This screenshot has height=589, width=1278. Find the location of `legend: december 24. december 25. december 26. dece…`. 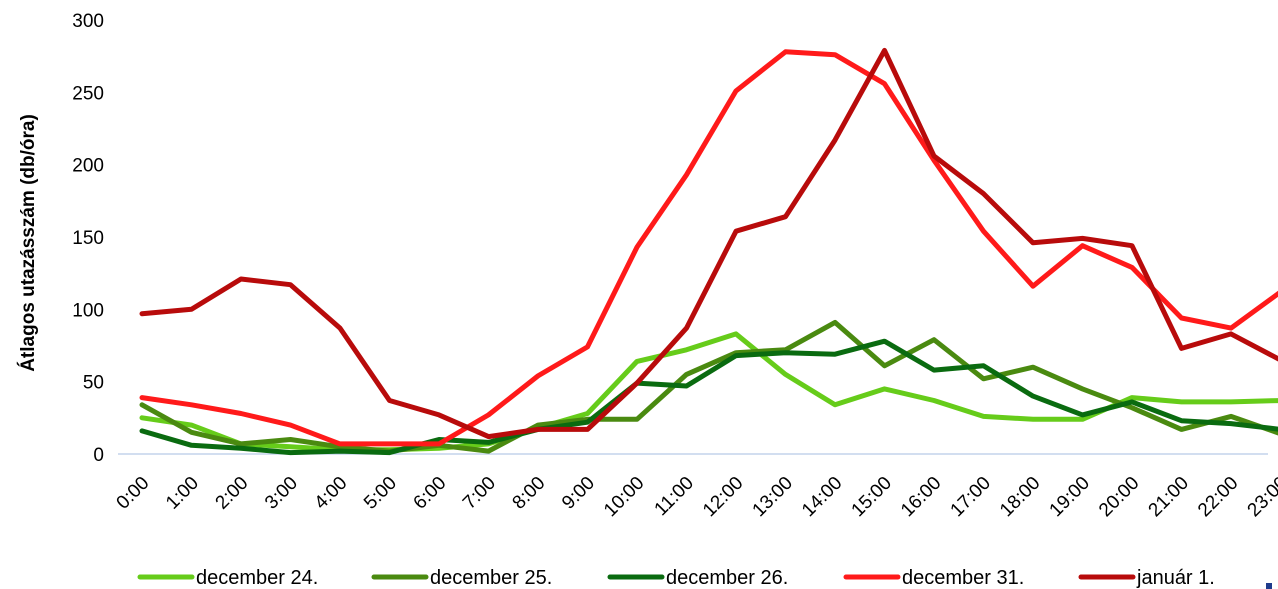

legend: december 24. december 25. december 26. dece… is located at coordinates (676, 578).